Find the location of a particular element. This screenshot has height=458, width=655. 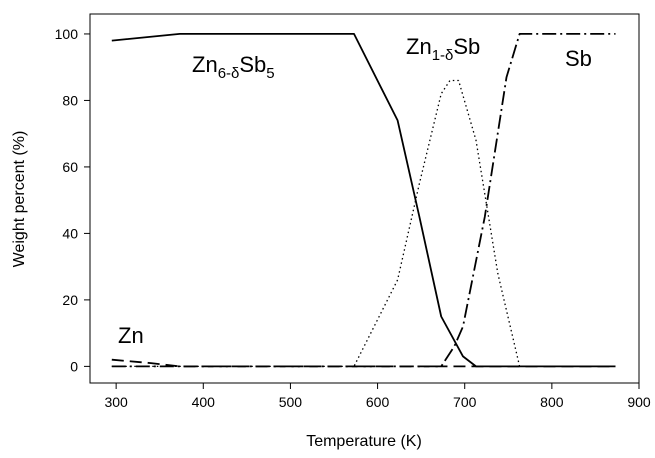

x-tick-label-900: 900 is located at coordinates (639, 402).